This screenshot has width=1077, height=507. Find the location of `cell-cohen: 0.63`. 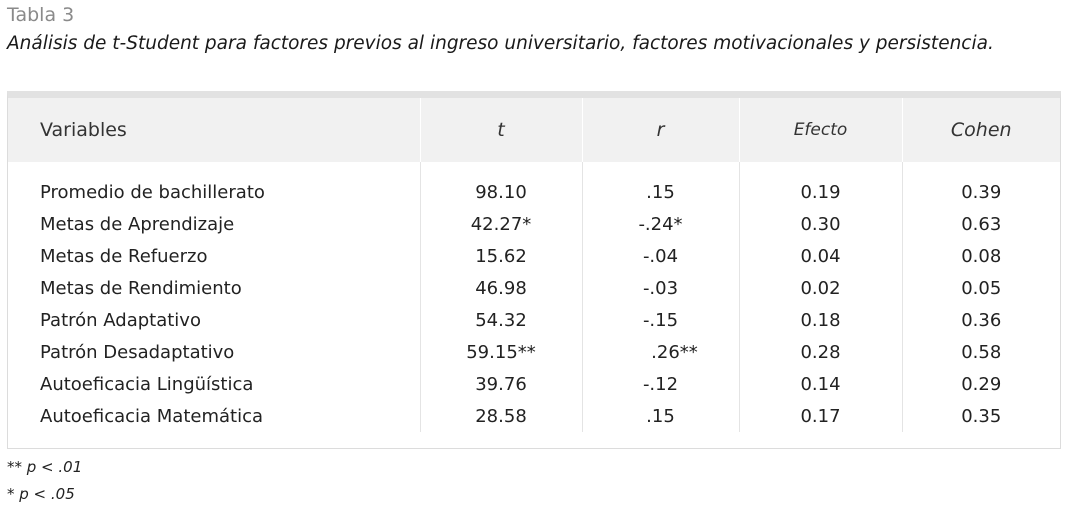

cell-cohen: 0.63 is located at coordinates (980, 224).